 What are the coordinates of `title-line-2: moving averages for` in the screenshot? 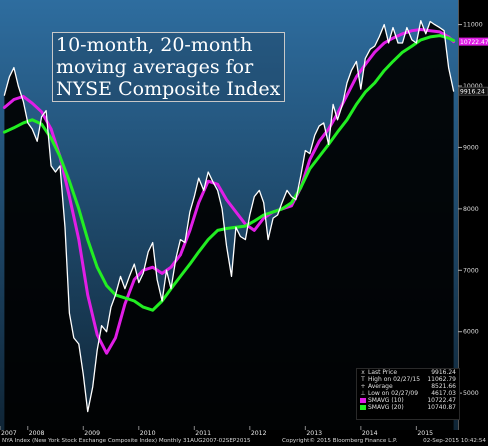 It's located at (155, 67).